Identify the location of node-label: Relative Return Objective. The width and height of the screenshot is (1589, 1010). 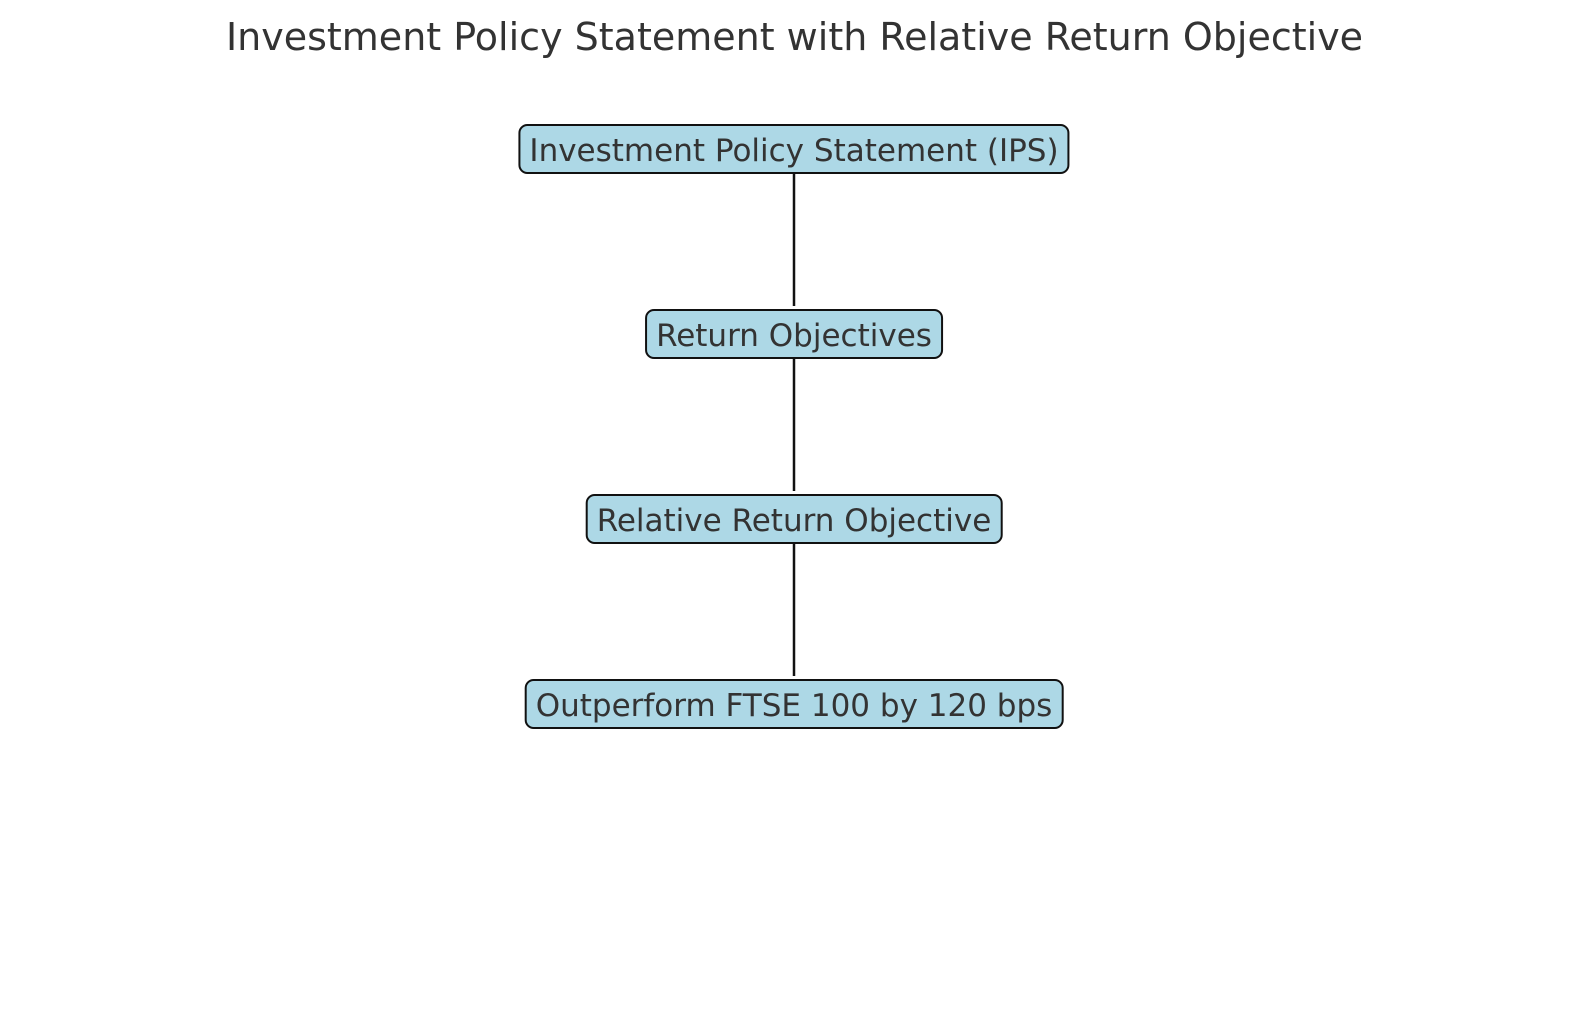
(794, 521).